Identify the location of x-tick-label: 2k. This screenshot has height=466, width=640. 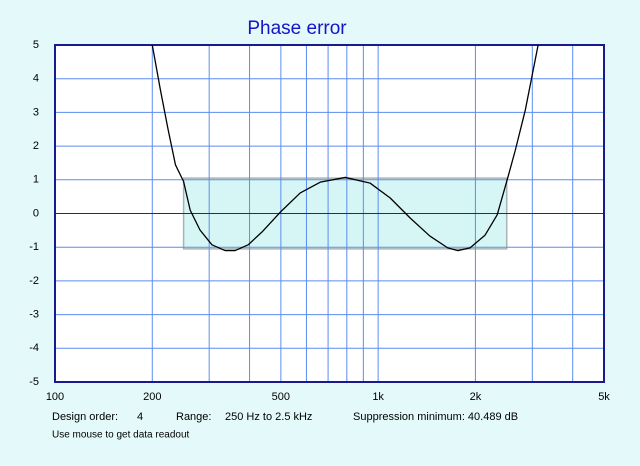
(476, 397).